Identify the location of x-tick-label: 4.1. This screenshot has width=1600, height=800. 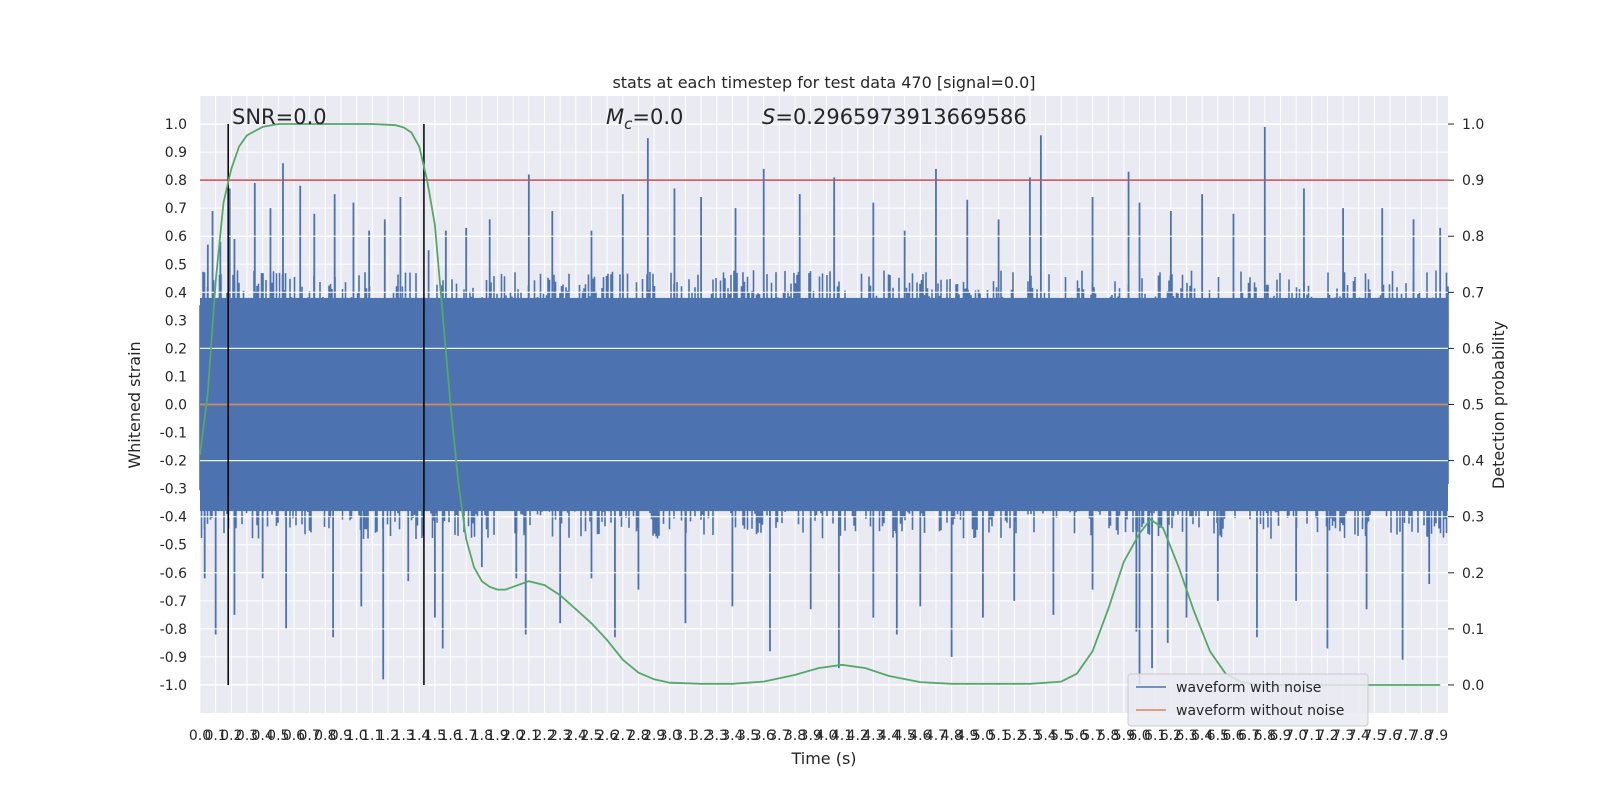
(842, 736).